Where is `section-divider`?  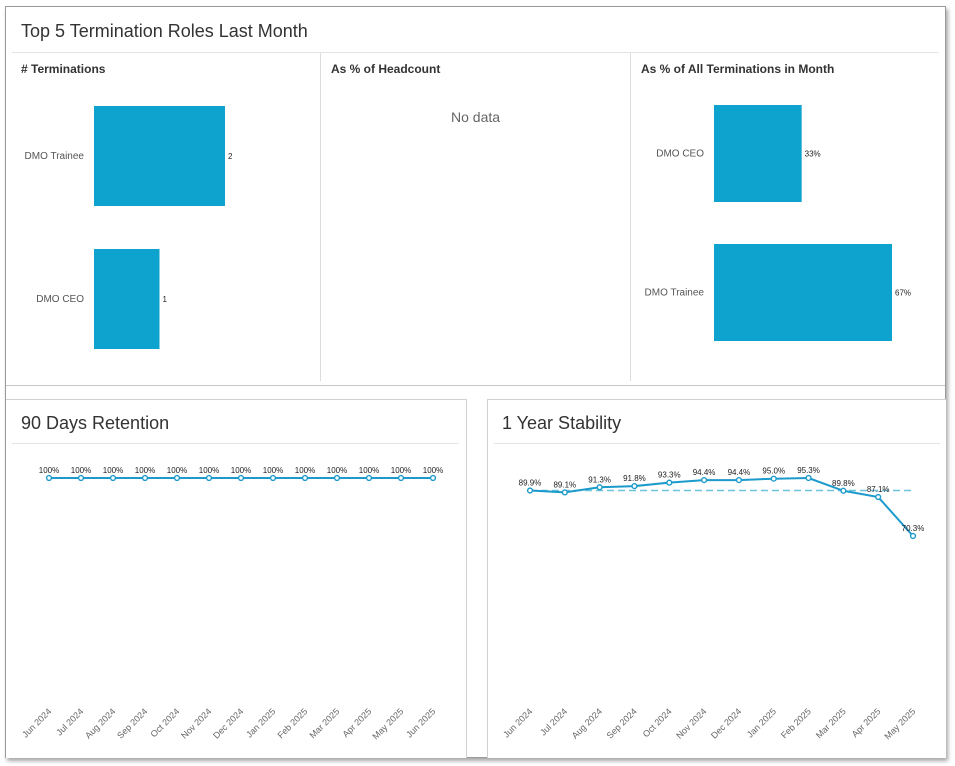
section-divider is located at coordinates (475, 385).